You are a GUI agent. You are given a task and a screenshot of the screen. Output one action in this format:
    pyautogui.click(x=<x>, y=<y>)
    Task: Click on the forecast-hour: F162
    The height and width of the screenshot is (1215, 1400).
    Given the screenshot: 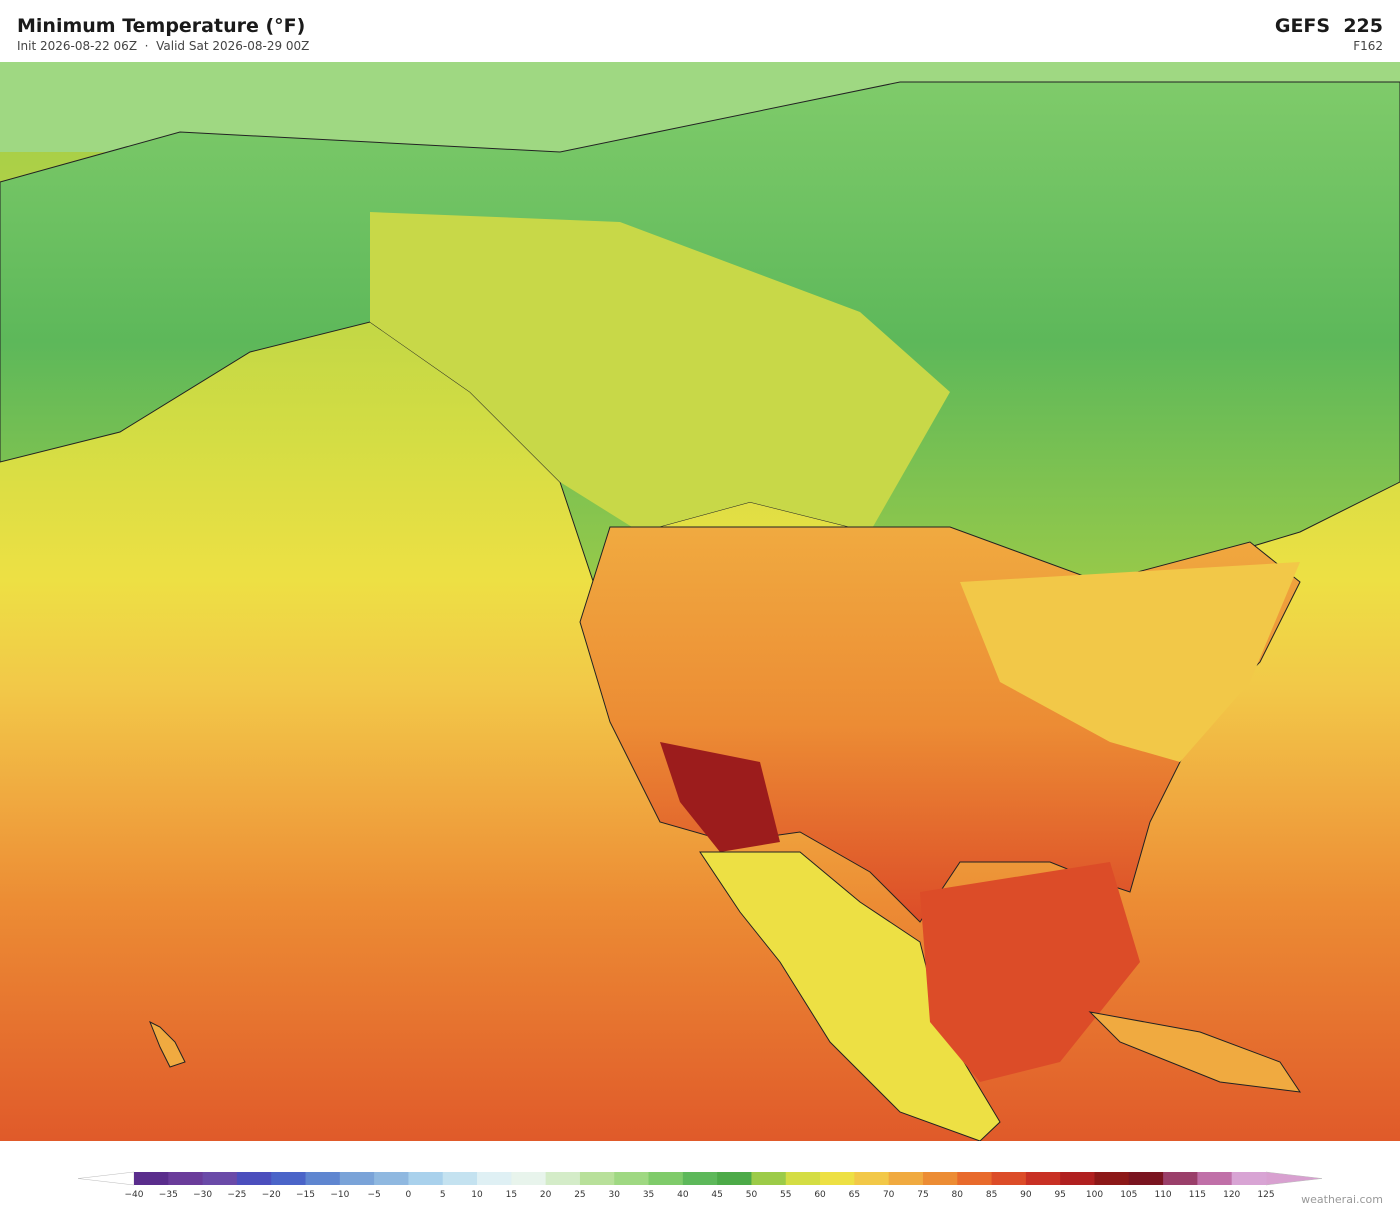 What is the action you would take?
    pyautogui.click(x=1368, y=46)
    